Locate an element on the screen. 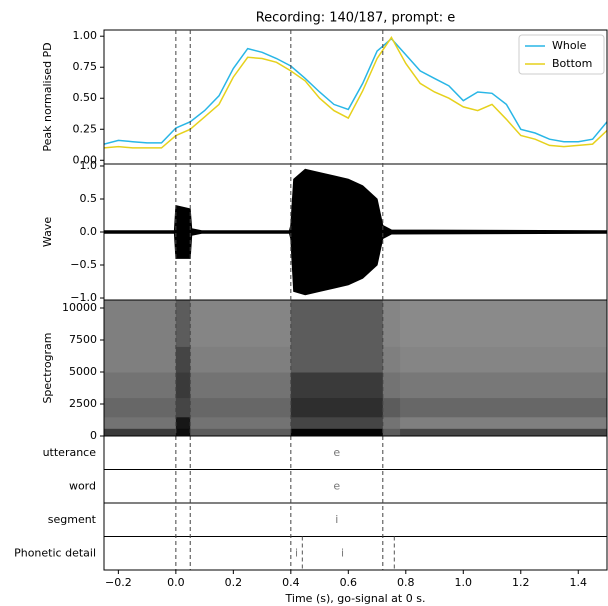  y-axis-label: Spectrogram is located at coordinates (47, 367).